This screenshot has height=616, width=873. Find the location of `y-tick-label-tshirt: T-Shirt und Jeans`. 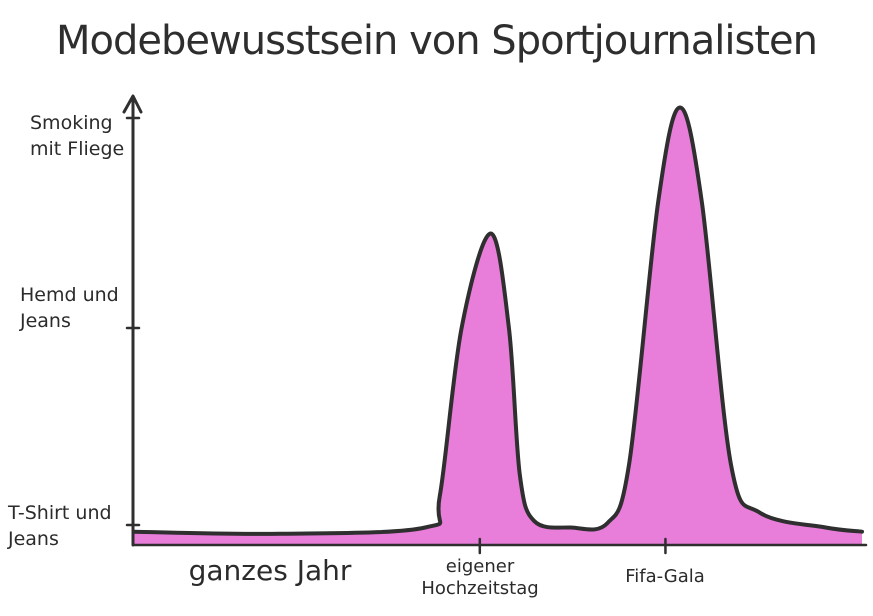

y-tick-label-tshirt: T-Shirt und Jeans is located at coordinates (60, 526).